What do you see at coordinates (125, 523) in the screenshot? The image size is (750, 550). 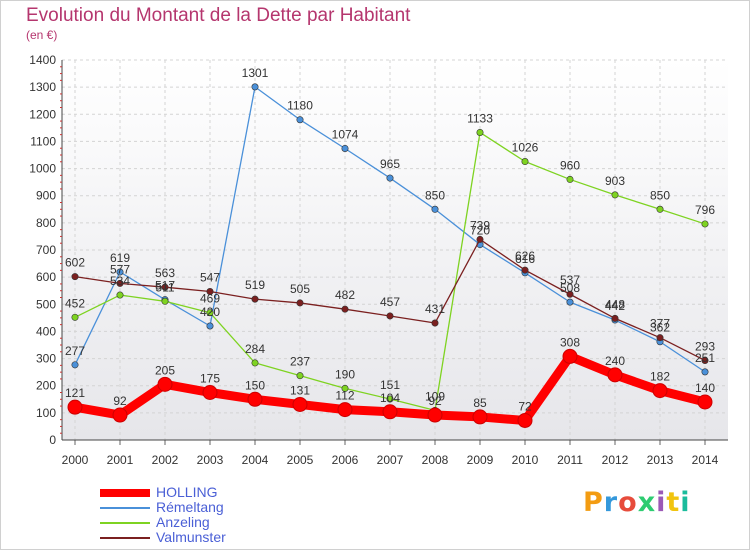 I see `legend-swatch-anzeling` at bounding box center [125, 523].